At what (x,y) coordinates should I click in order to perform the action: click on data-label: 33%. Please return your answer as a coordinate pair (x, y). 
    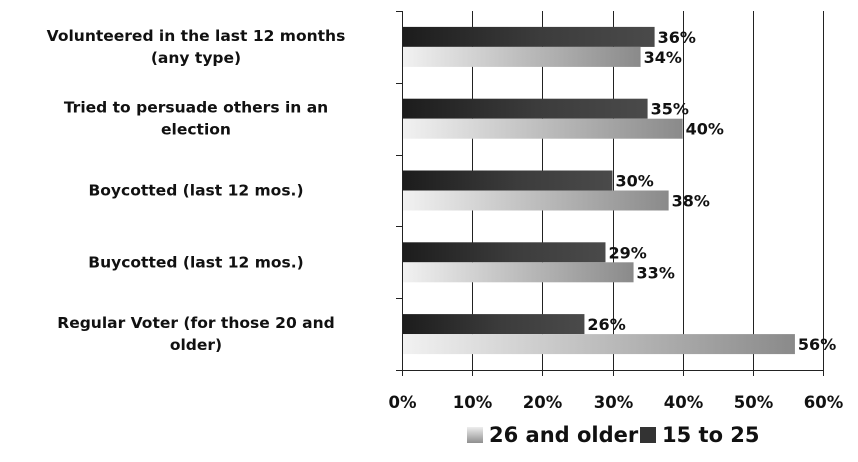
    Looking at the image, I should click on (656, 272).